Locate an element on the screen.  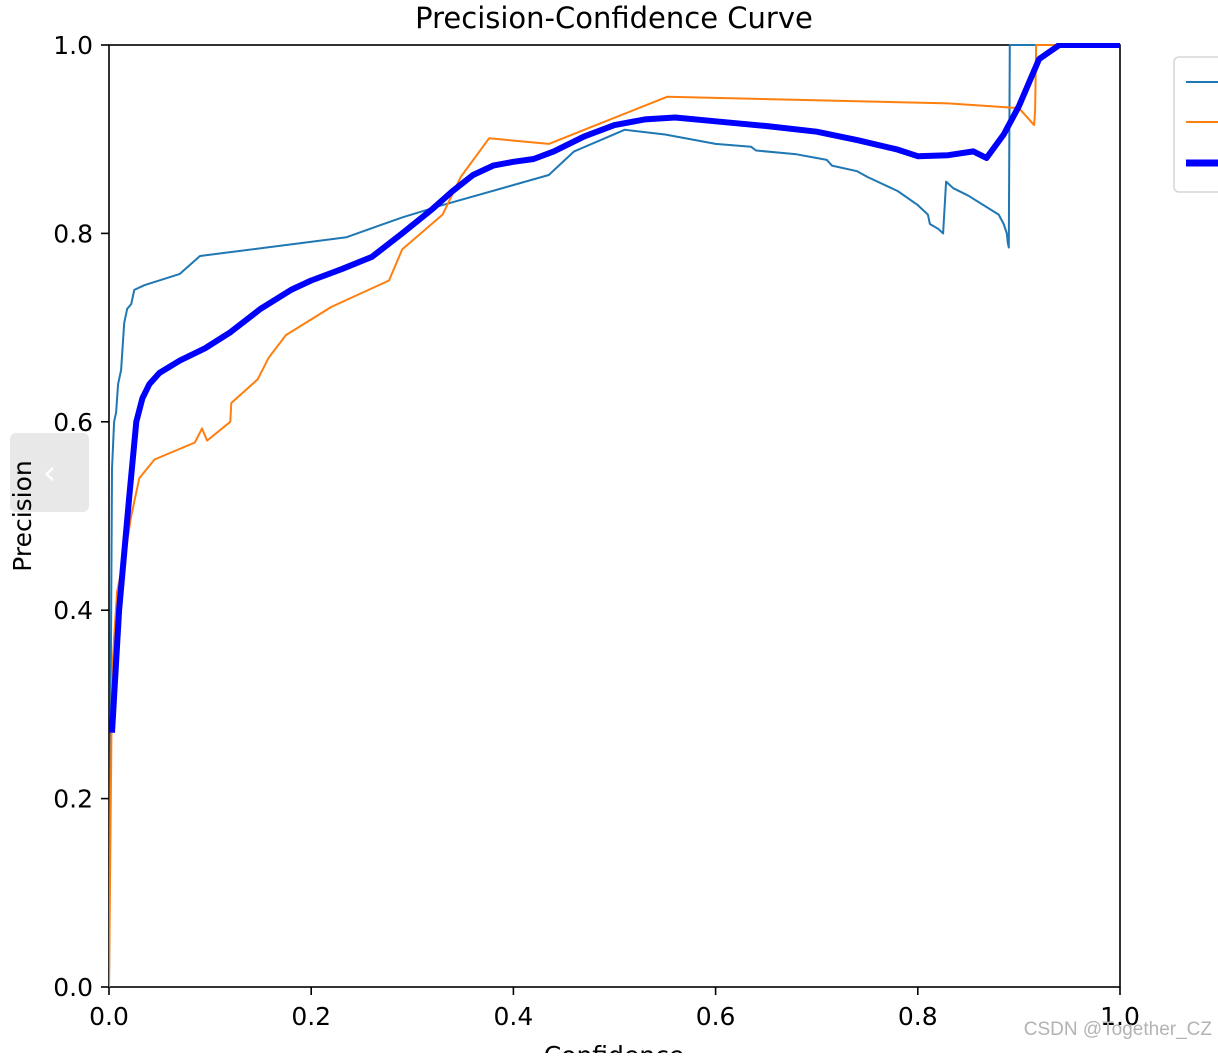
chevron-left-icon: ‹ is located at coordinates (49, 472).